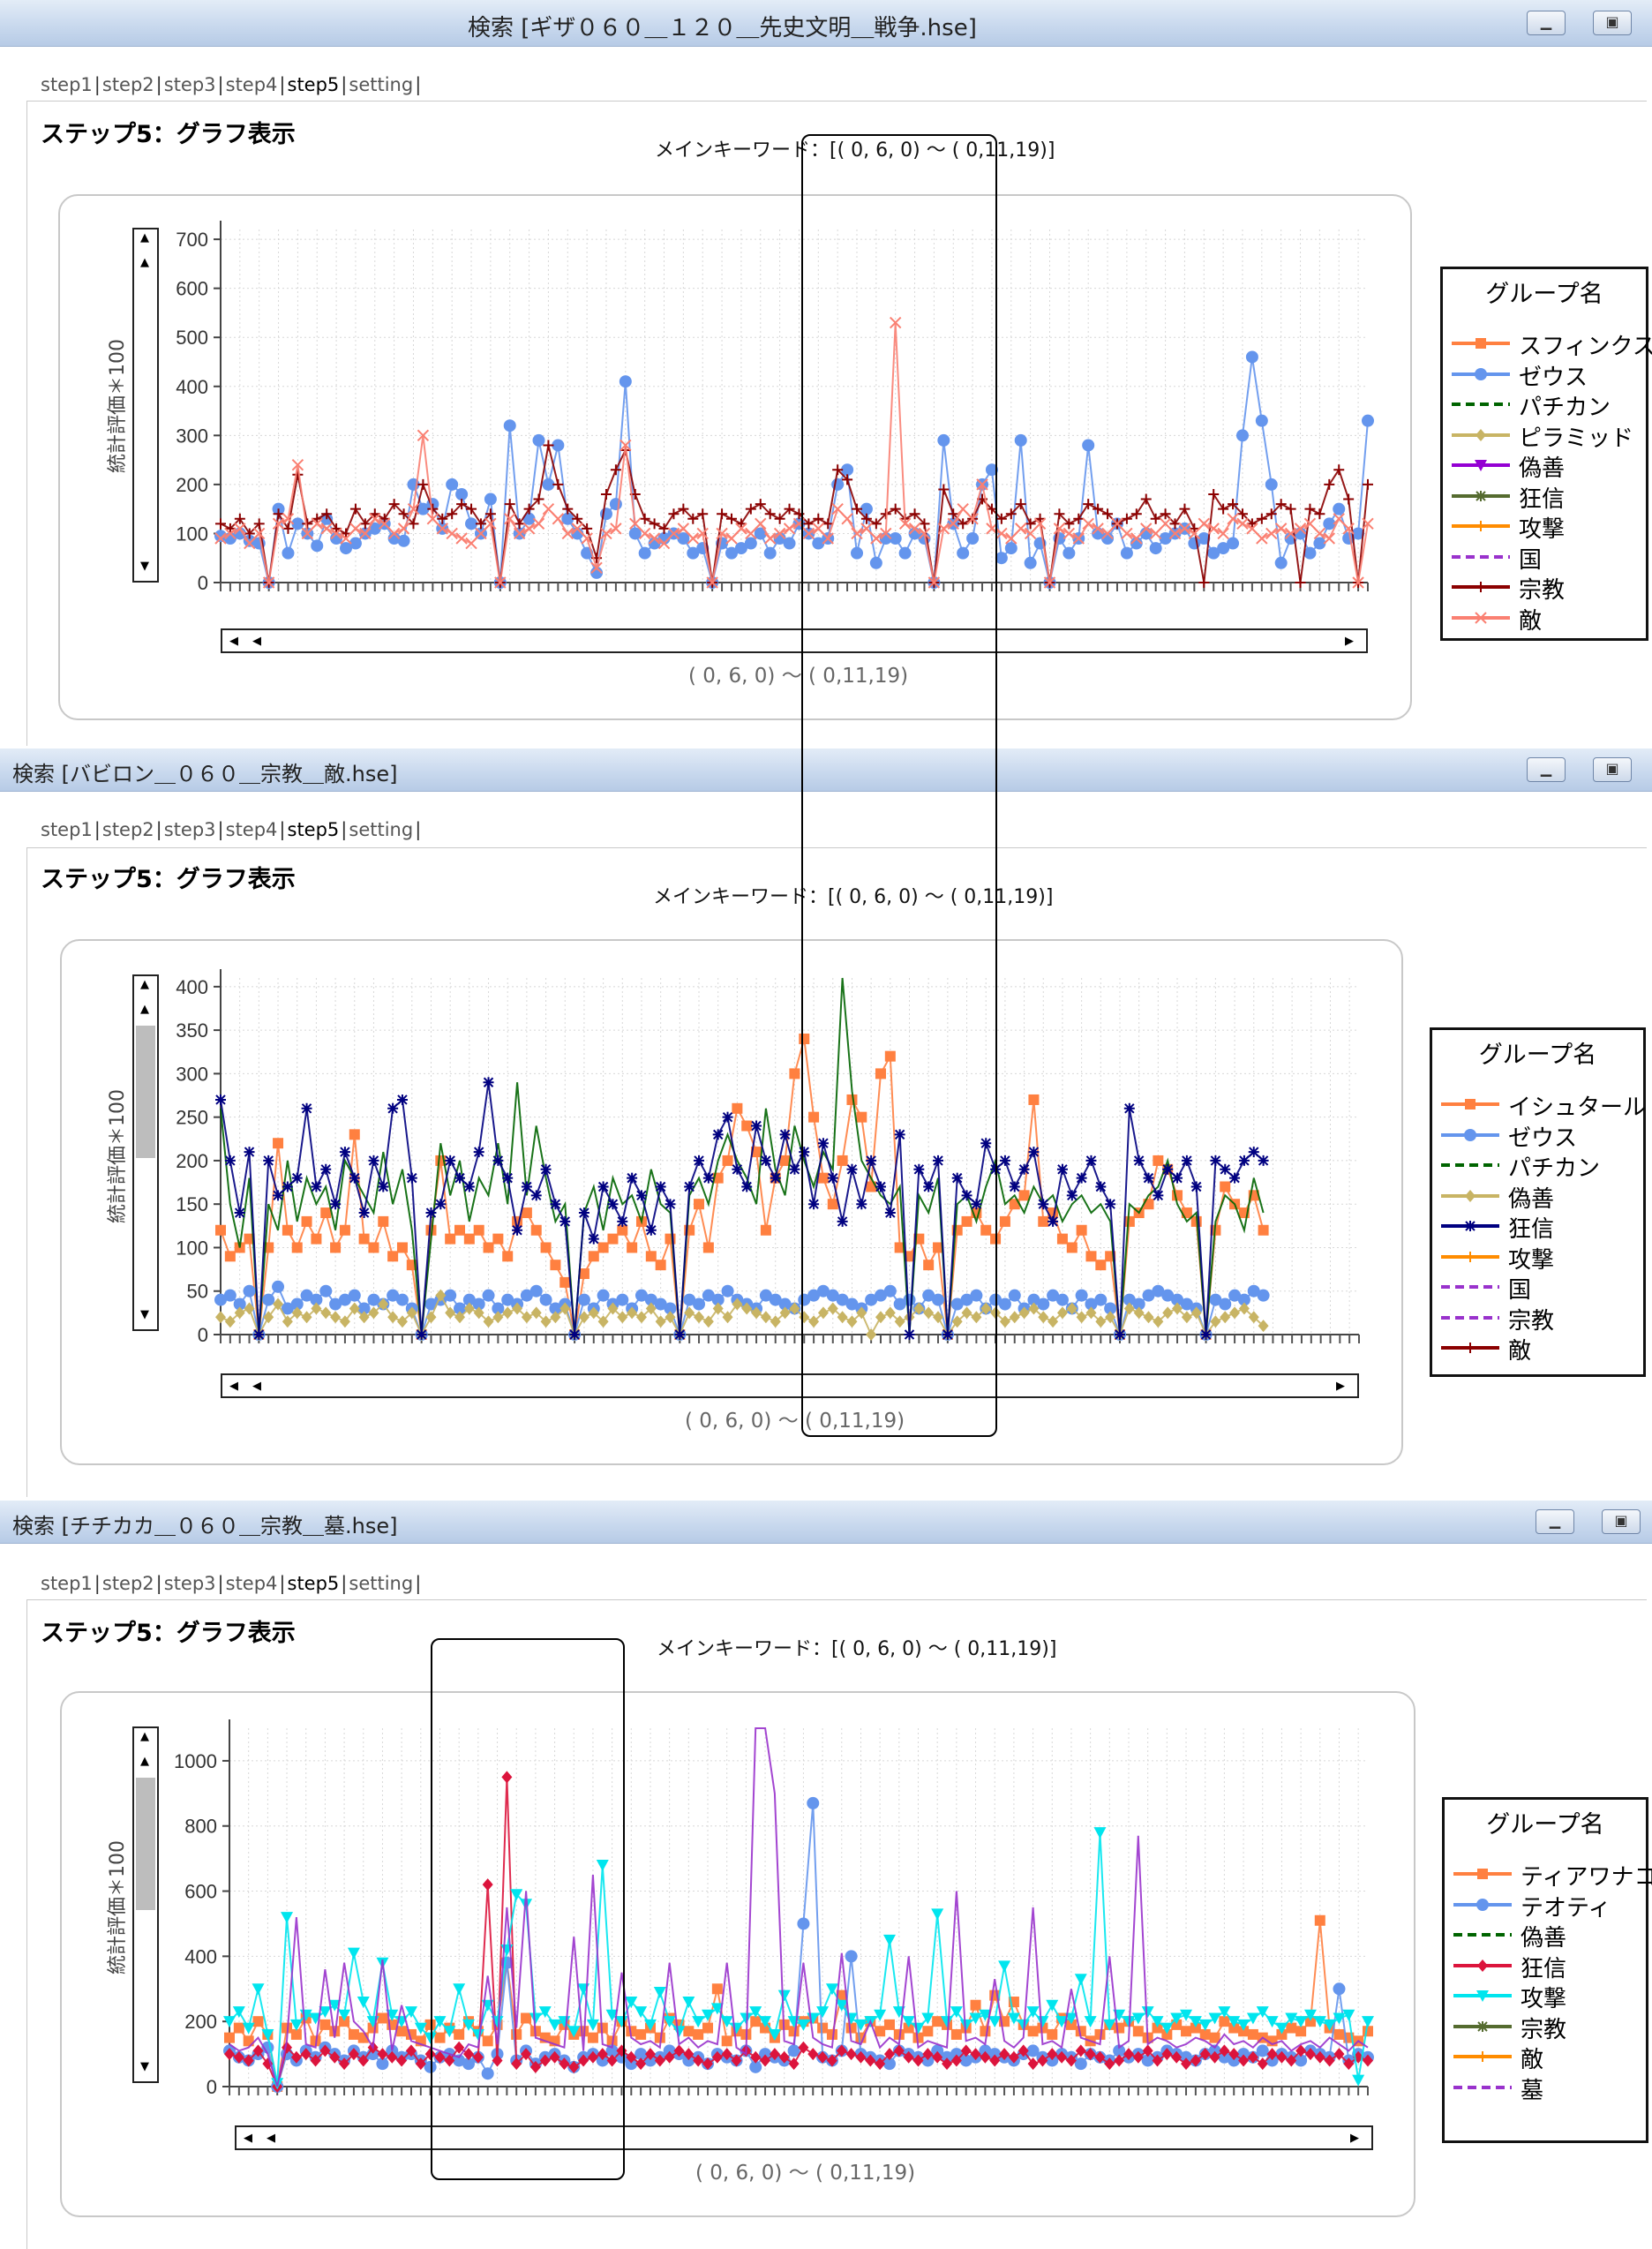  Describe the element at coordinates (826, 770) in the screenshot. I see `title-bar: 検索 [バビロン＿０６０＿宗教＿敵.hse] ▁ ▣` at that location.